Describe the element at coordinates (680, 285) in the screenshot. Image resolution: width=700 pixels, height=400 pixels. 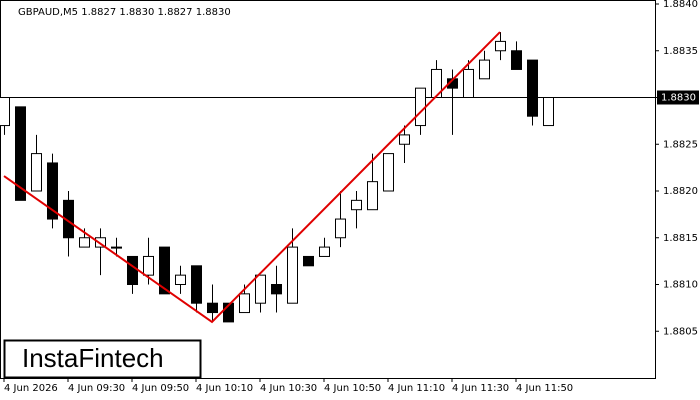
I see `y-tick-label: 1.8810` at that location.